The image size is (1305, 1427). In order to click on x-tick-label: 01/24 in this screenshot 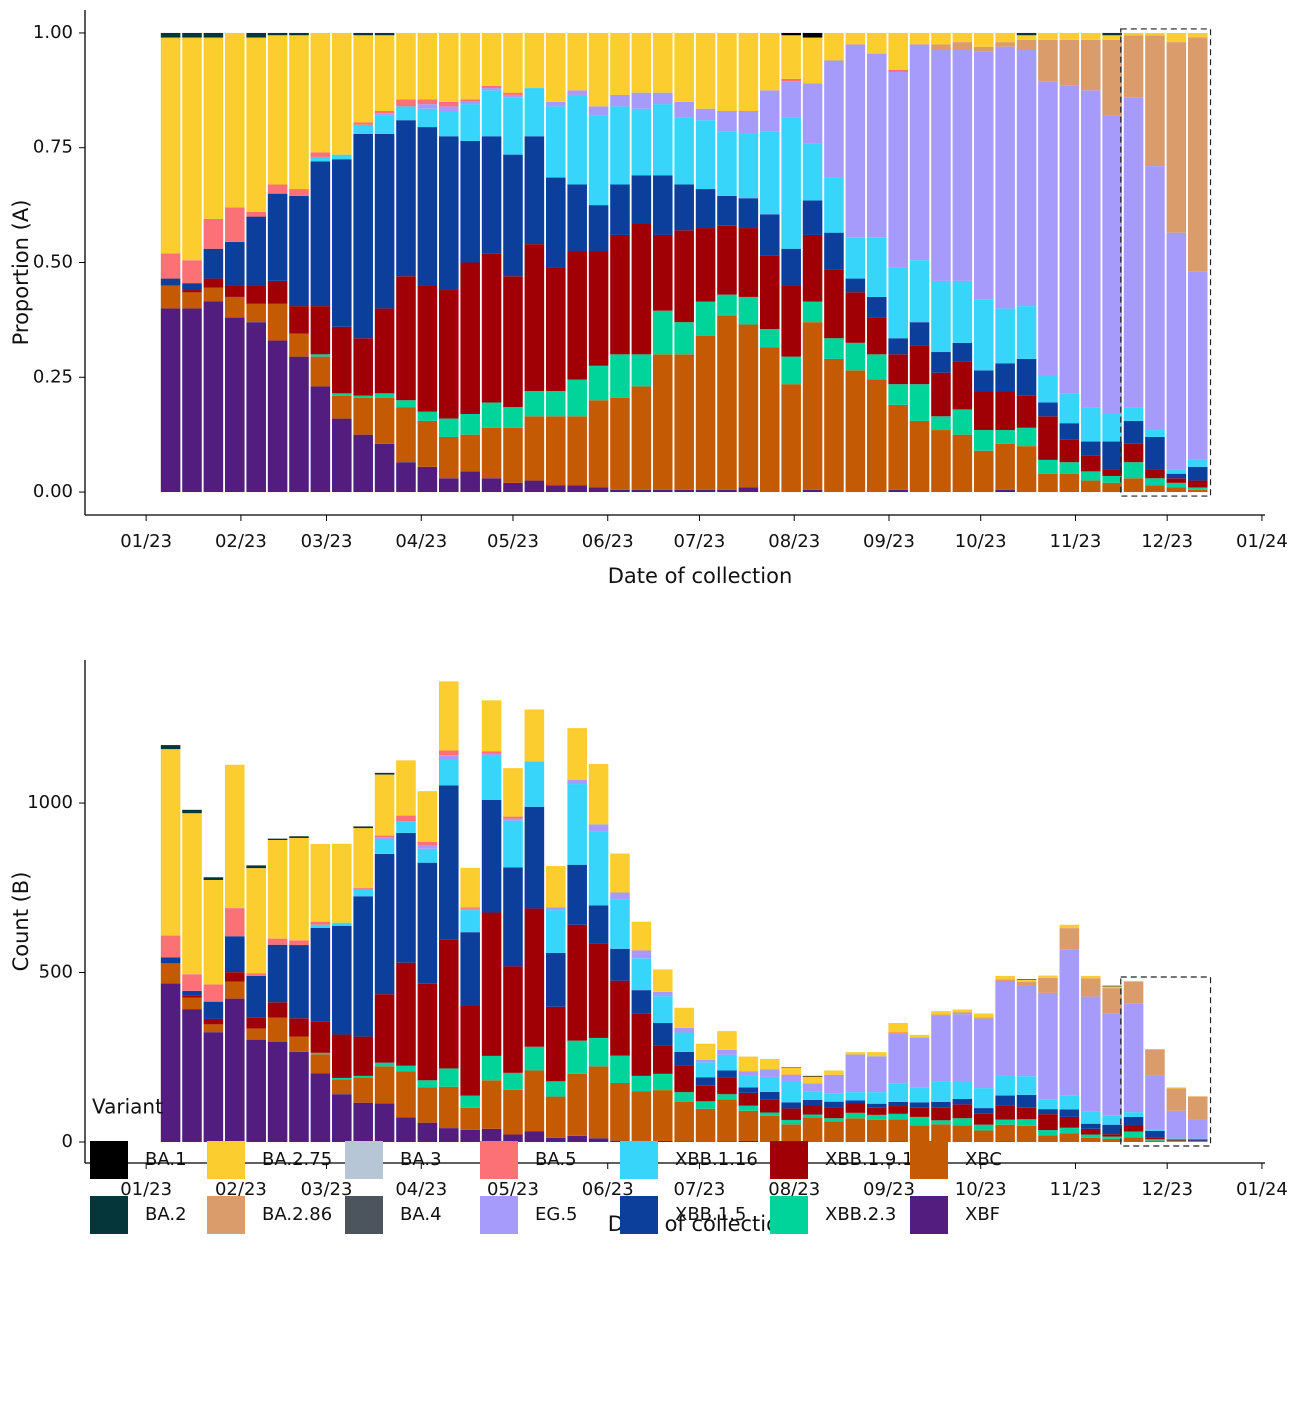, I will do `click(1262, 541)`.